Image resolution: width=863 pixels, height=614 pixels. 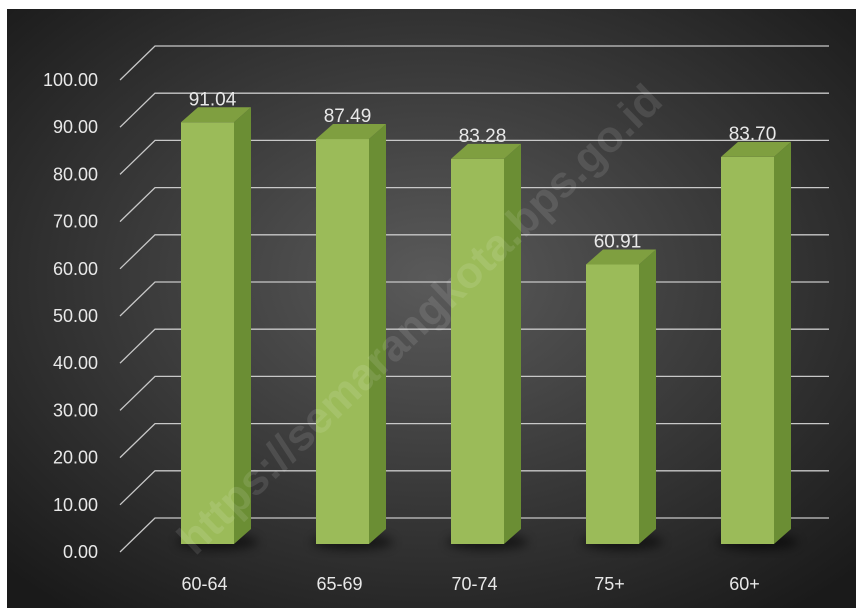 I want to click on y-tick-label: 30.00, so click(x=75, y=410).